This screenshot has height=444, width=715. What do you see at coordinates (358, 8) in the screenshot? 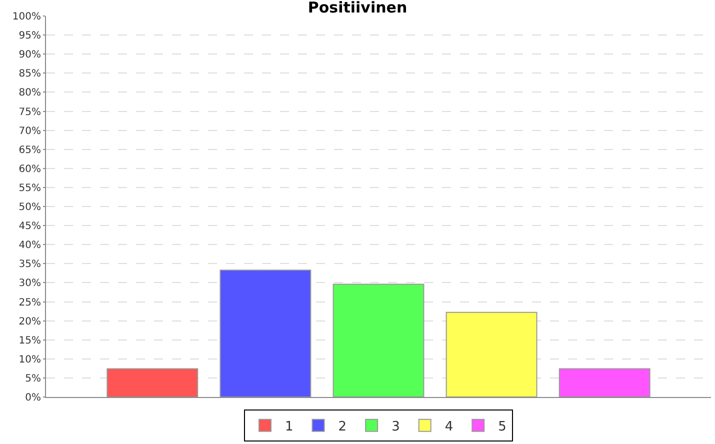
I see `chart-title: Positiivinen` at bounding box center [358, 8].